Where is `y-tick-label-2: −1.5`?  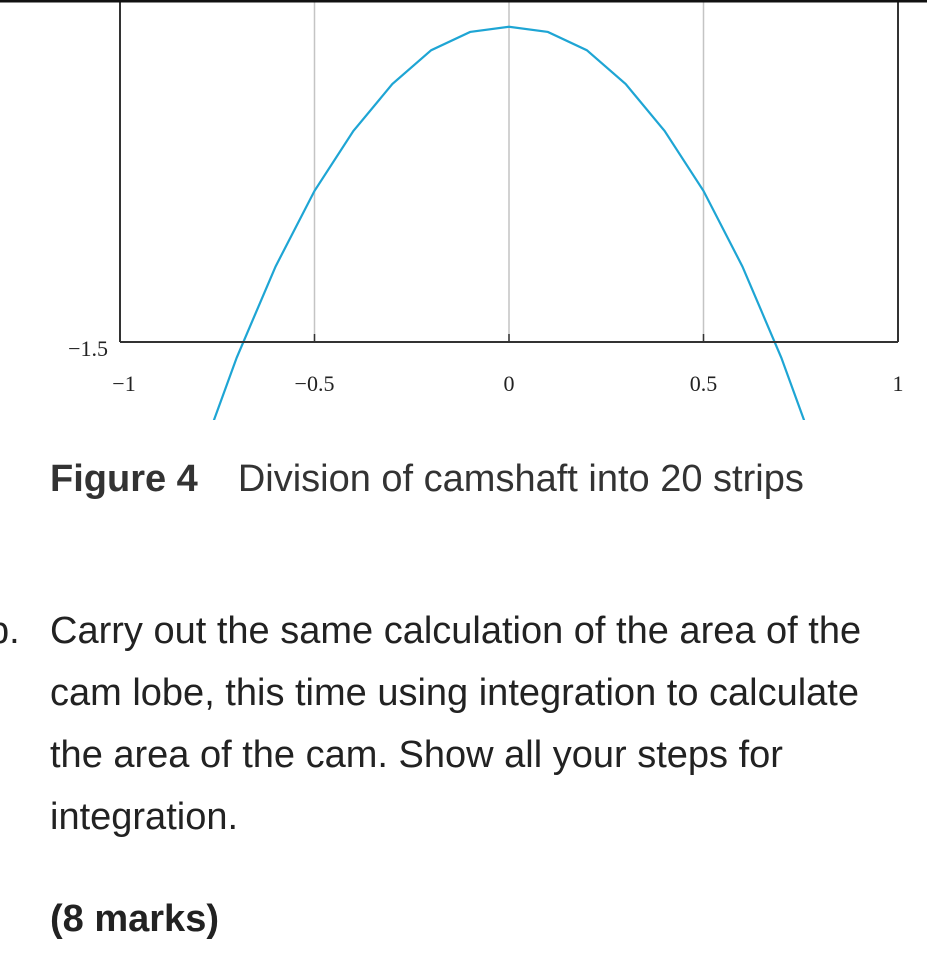 y-tick-label-2: −1.5 is located at coordinates (88, 348).